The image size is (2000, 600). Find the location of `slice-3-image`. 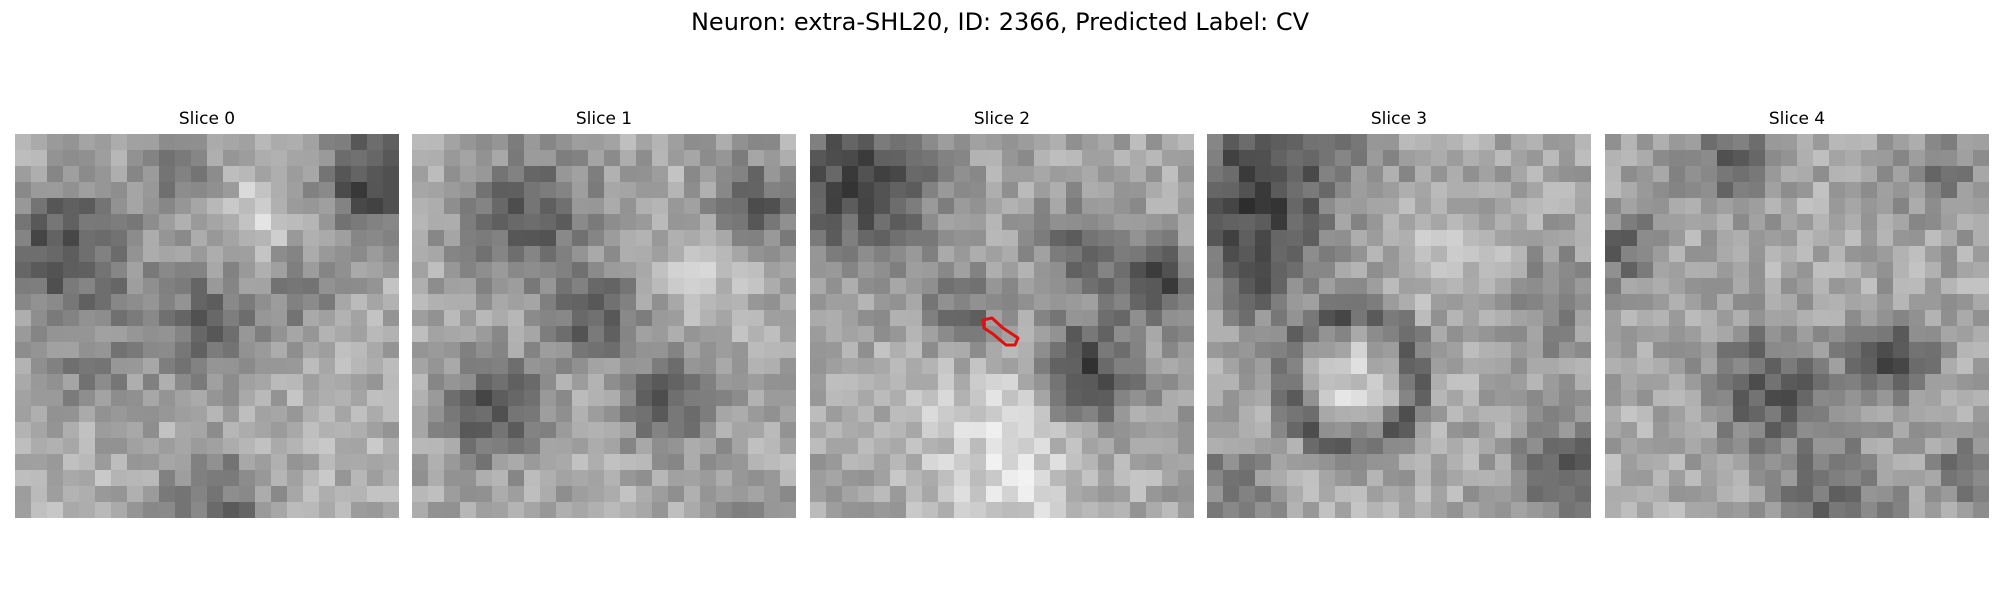

slice-3-image is located at coordinates (1399, 326).